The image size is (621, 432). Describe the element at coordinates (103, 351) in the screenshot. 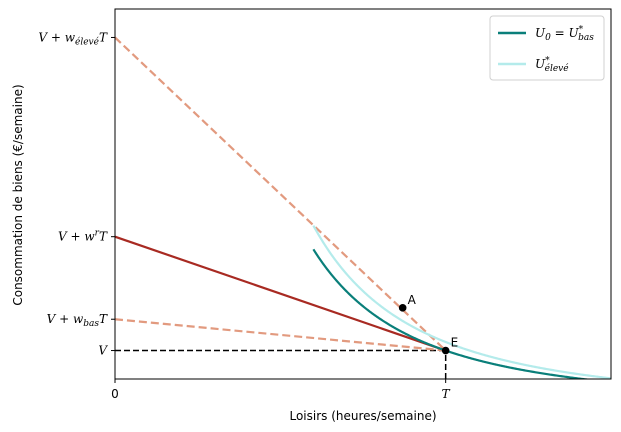

I see `y-tick-label: V` at that location.